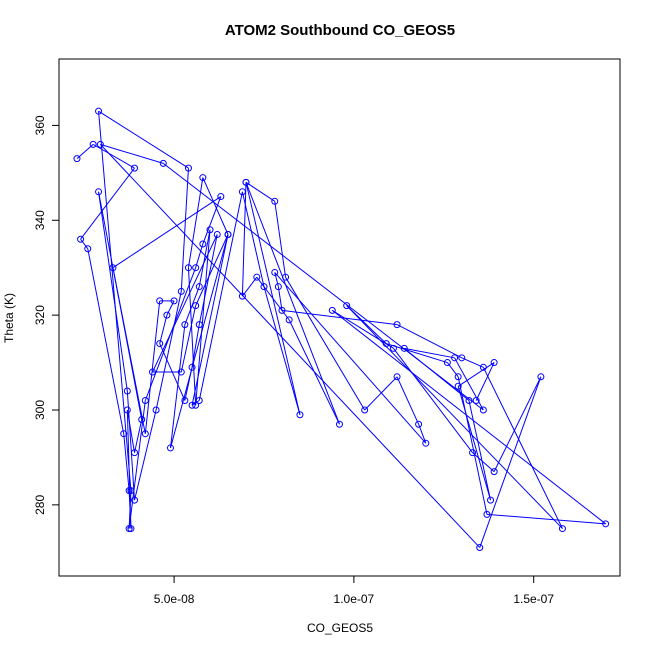 This screenshot has height=650, width=650. I want to click on y-tick-label: 360, so click(40, 125).